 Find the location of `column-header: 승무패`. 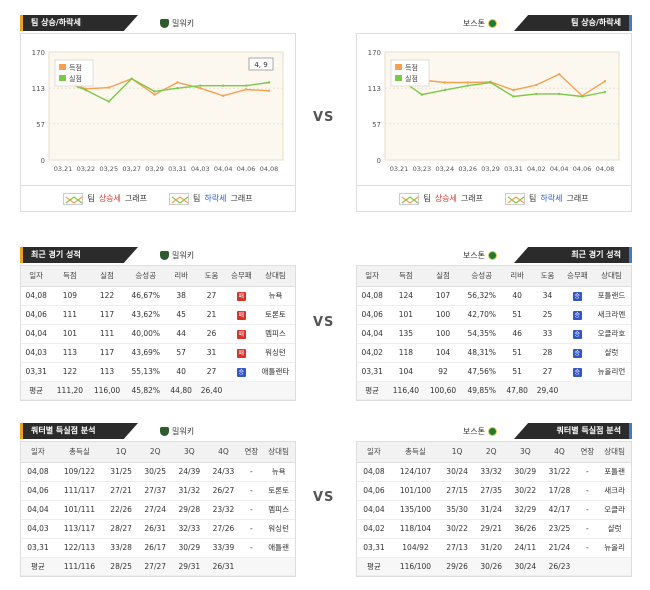

column-header: 승무패 is located at coordinates (241, 276).